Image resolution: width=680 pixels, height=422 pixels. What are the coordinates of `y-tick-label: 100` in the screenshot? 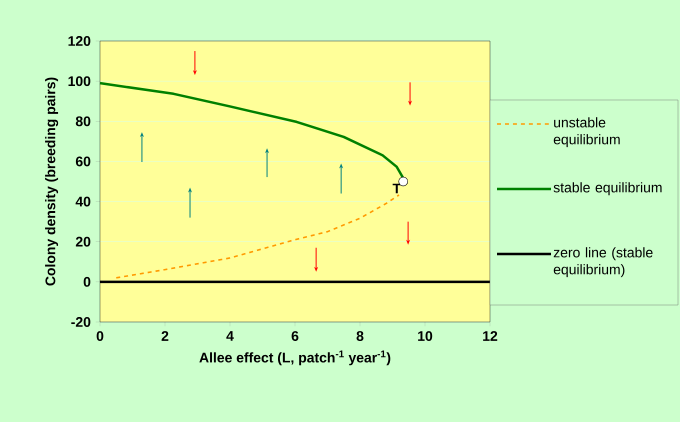 It's located at (79, 81).